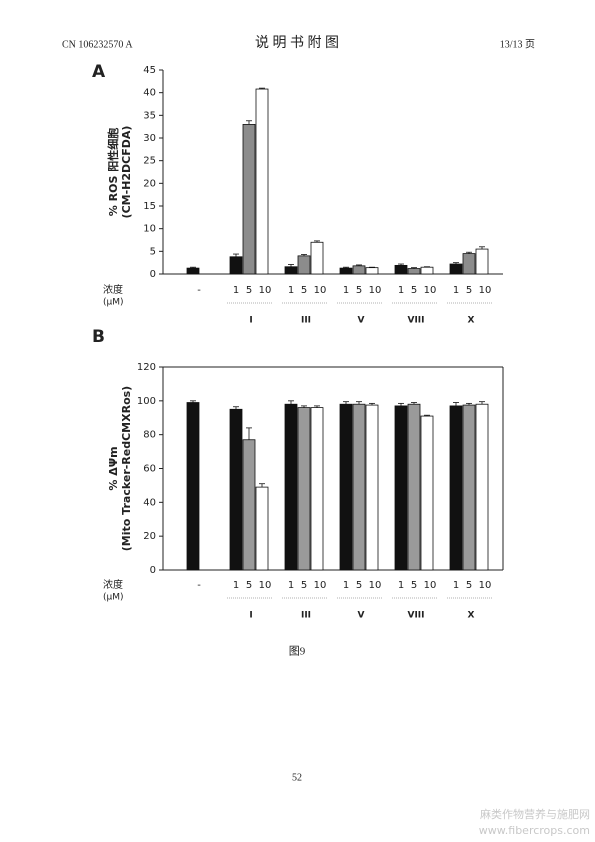 This screenshot has width=595, height=842. Describe the element at coordinates (113, 468) in the screenshot. I see `y-axis-label: % ΔΨm` at that location.